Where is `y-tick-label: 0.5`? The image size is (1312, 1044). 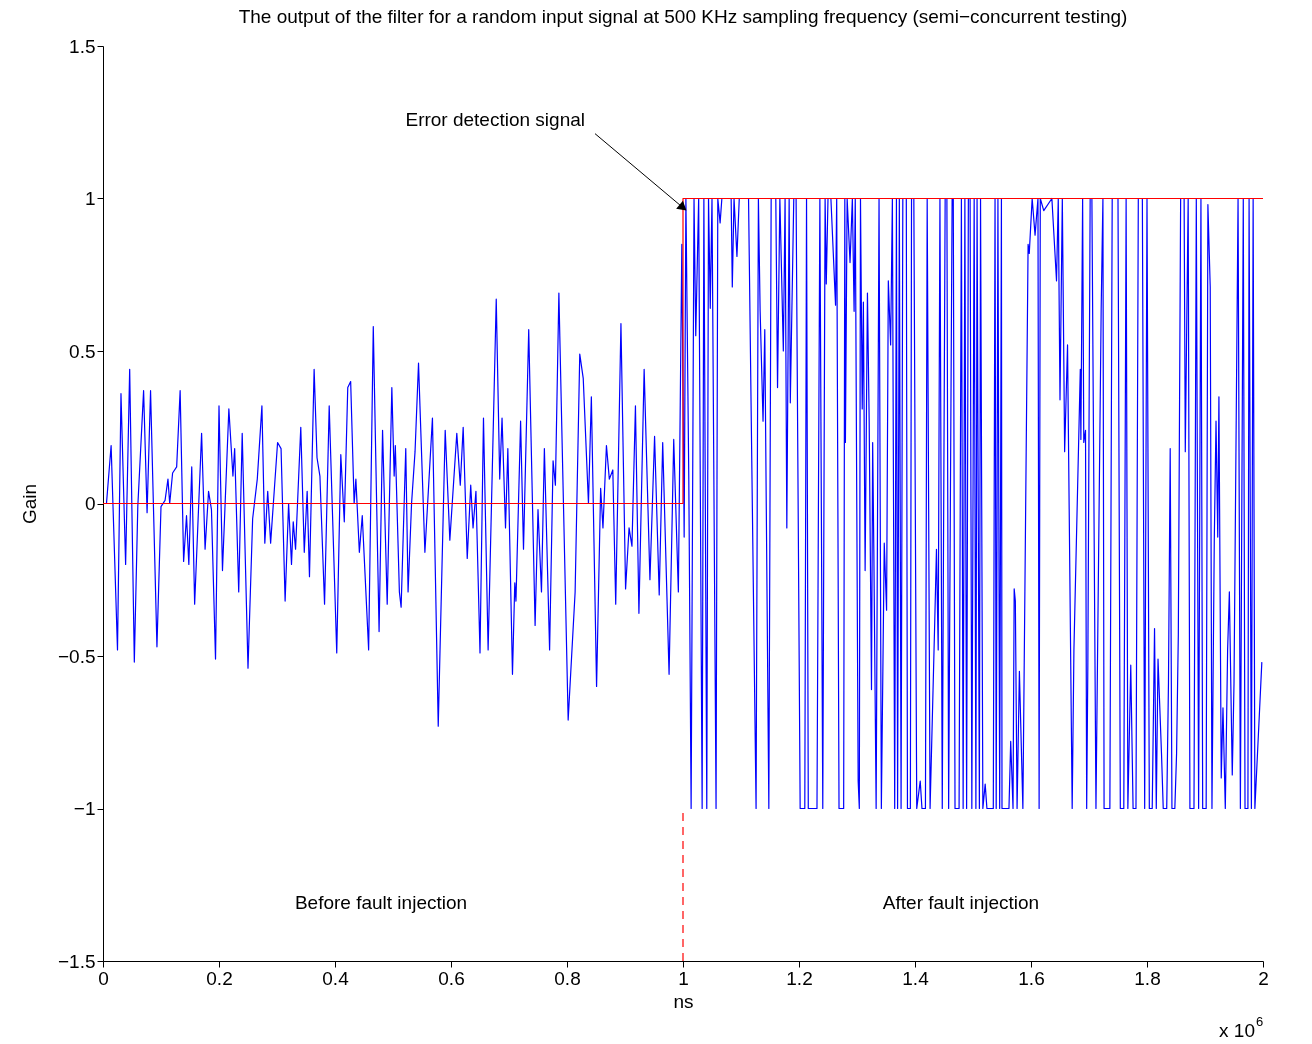
y-tick-label: 0.5 is located at coordinates (82, 351).